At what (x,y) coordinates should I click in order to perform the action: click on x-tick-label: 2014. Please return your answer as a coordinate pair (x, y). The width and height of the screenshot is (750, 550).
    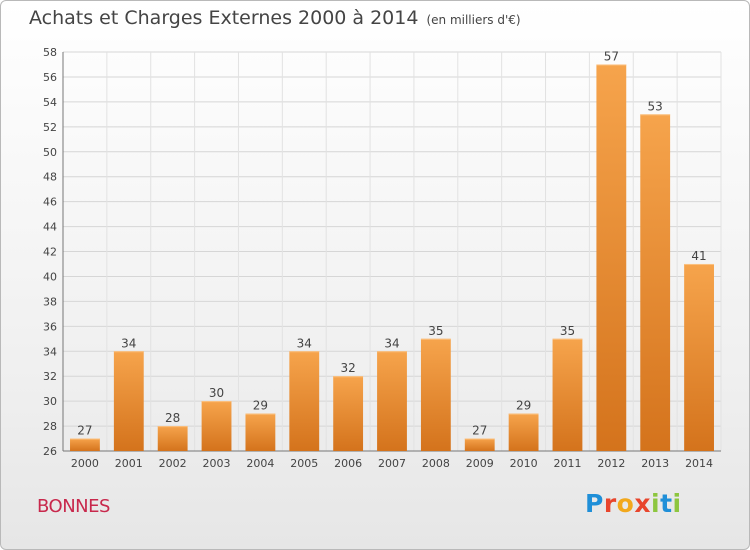
    Looking at the image, I should click on (699, 463).